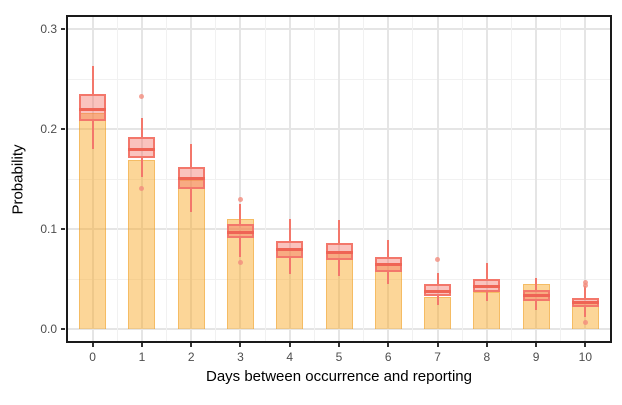  I want to click on x-tick-label: 7, so click(437, 357).